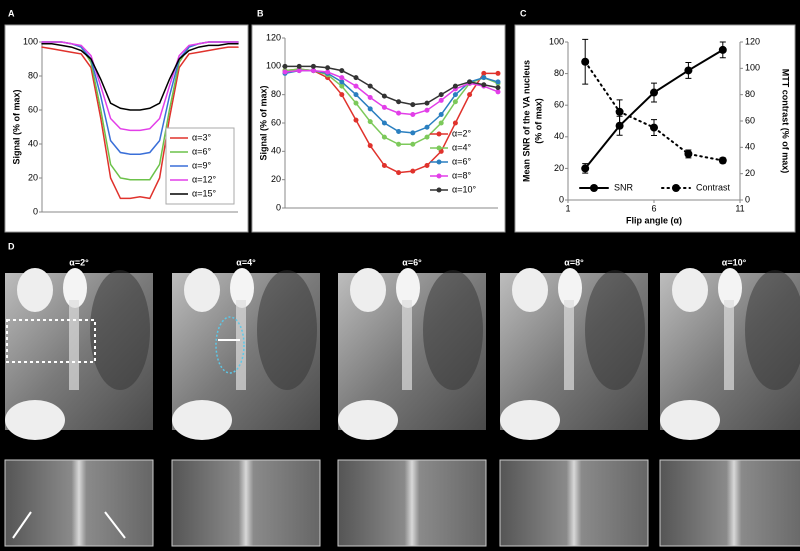  Describe the element at coordinates (201, 137) in the screenshot. I see `legend-label: α=3°` at that location.